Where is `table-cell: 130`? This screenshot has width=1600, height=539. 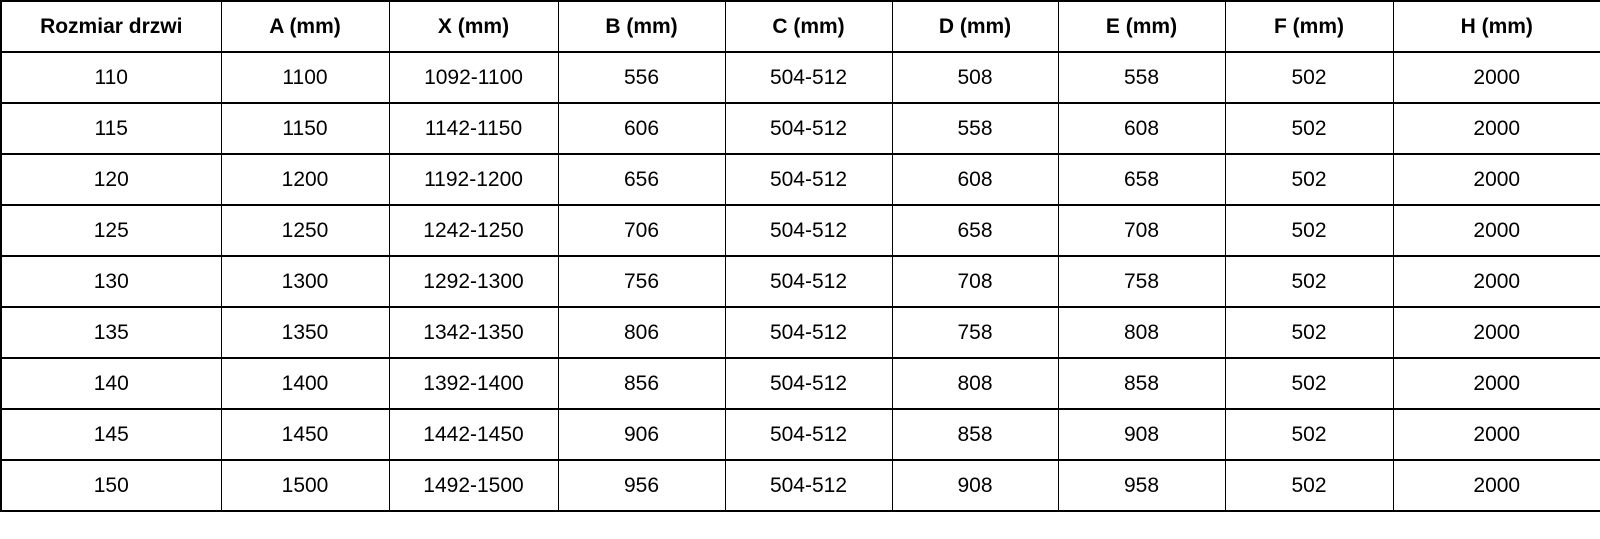
table-cell: 130 is located at coordinates (111, 281).